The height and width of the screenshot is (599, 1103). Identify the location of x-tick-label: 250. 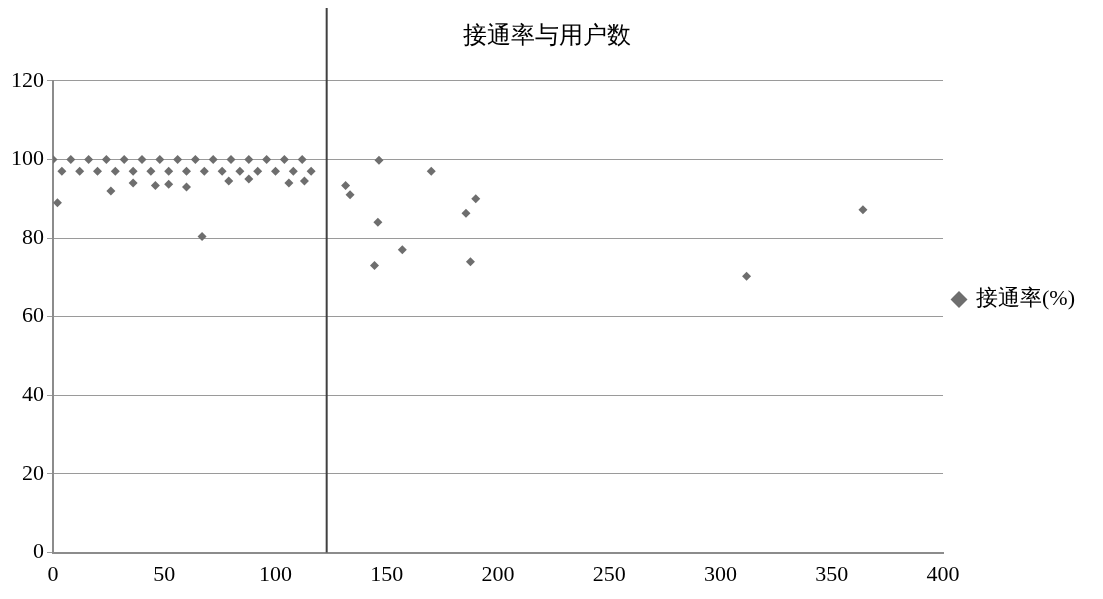
(609, 573).